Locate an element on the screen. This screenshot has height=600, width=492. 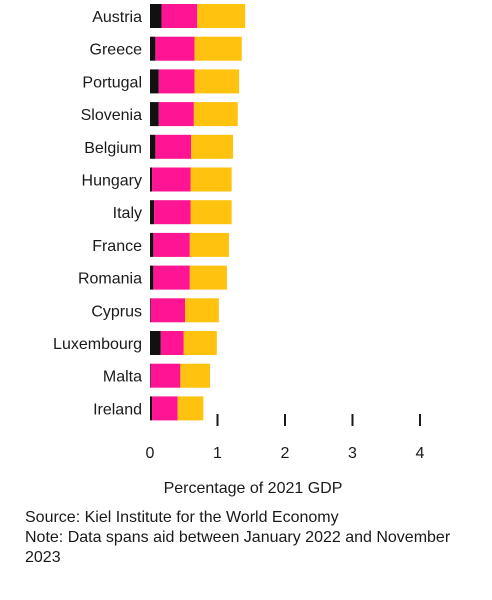
category-label: Cyprus is located at coordinates (116, 311).